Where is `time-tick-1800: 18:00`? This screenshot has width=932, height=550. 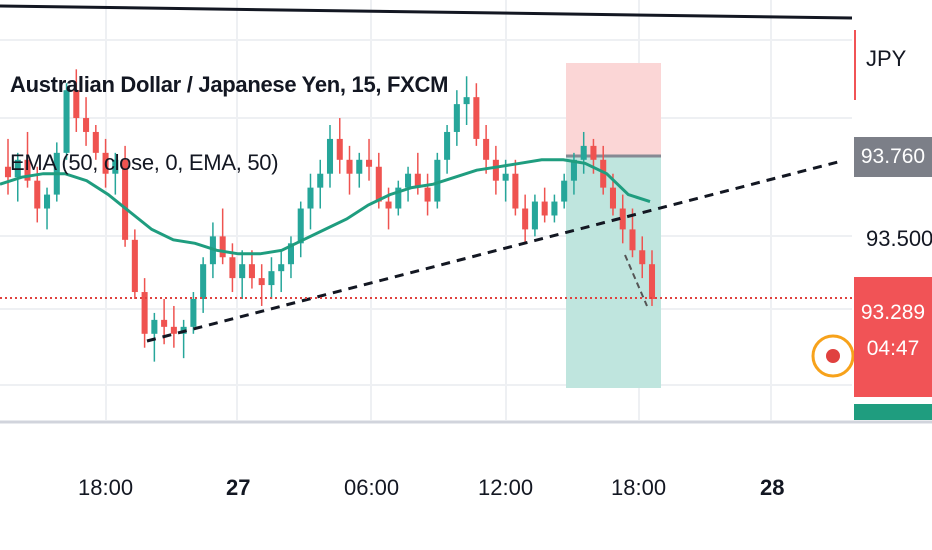
time-tick-1800: 18:00 is located at coordinates (106, 487).